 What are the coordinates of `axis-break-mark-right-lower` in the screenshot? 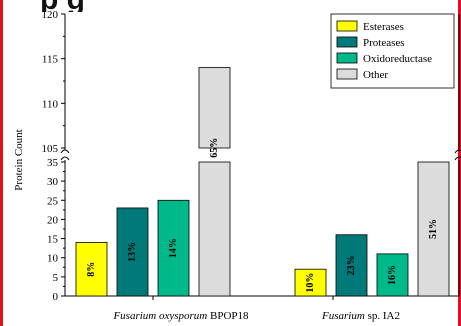 It's located at (457, 158).